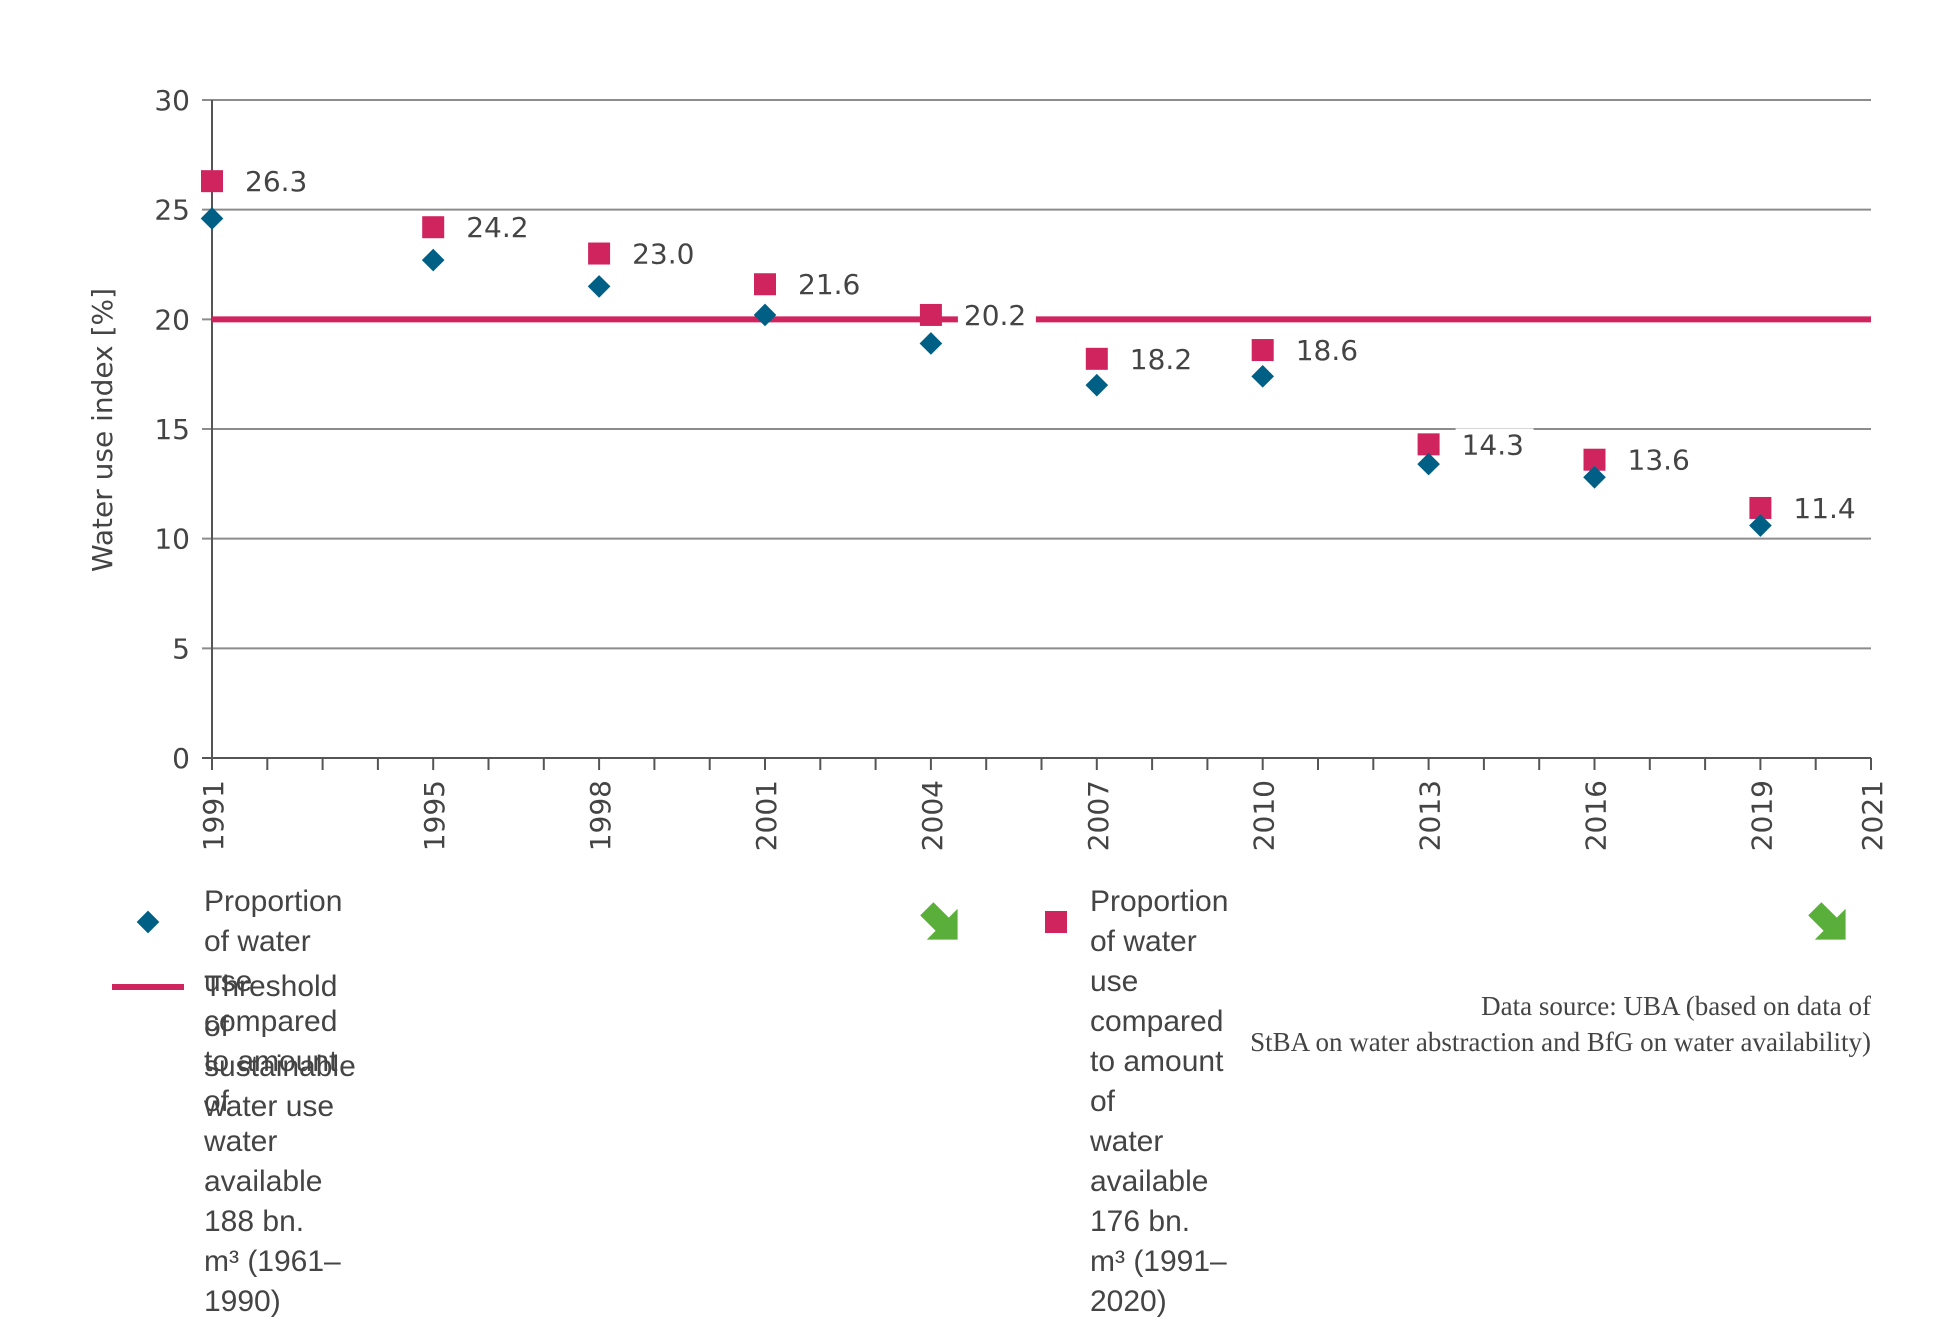 The width and height of the screenshot is (1949, 1322). What do you see at coordinates (148, 922) in the screenshot?
I see `diamond-marker-icon` at bounding box center [148, 922].